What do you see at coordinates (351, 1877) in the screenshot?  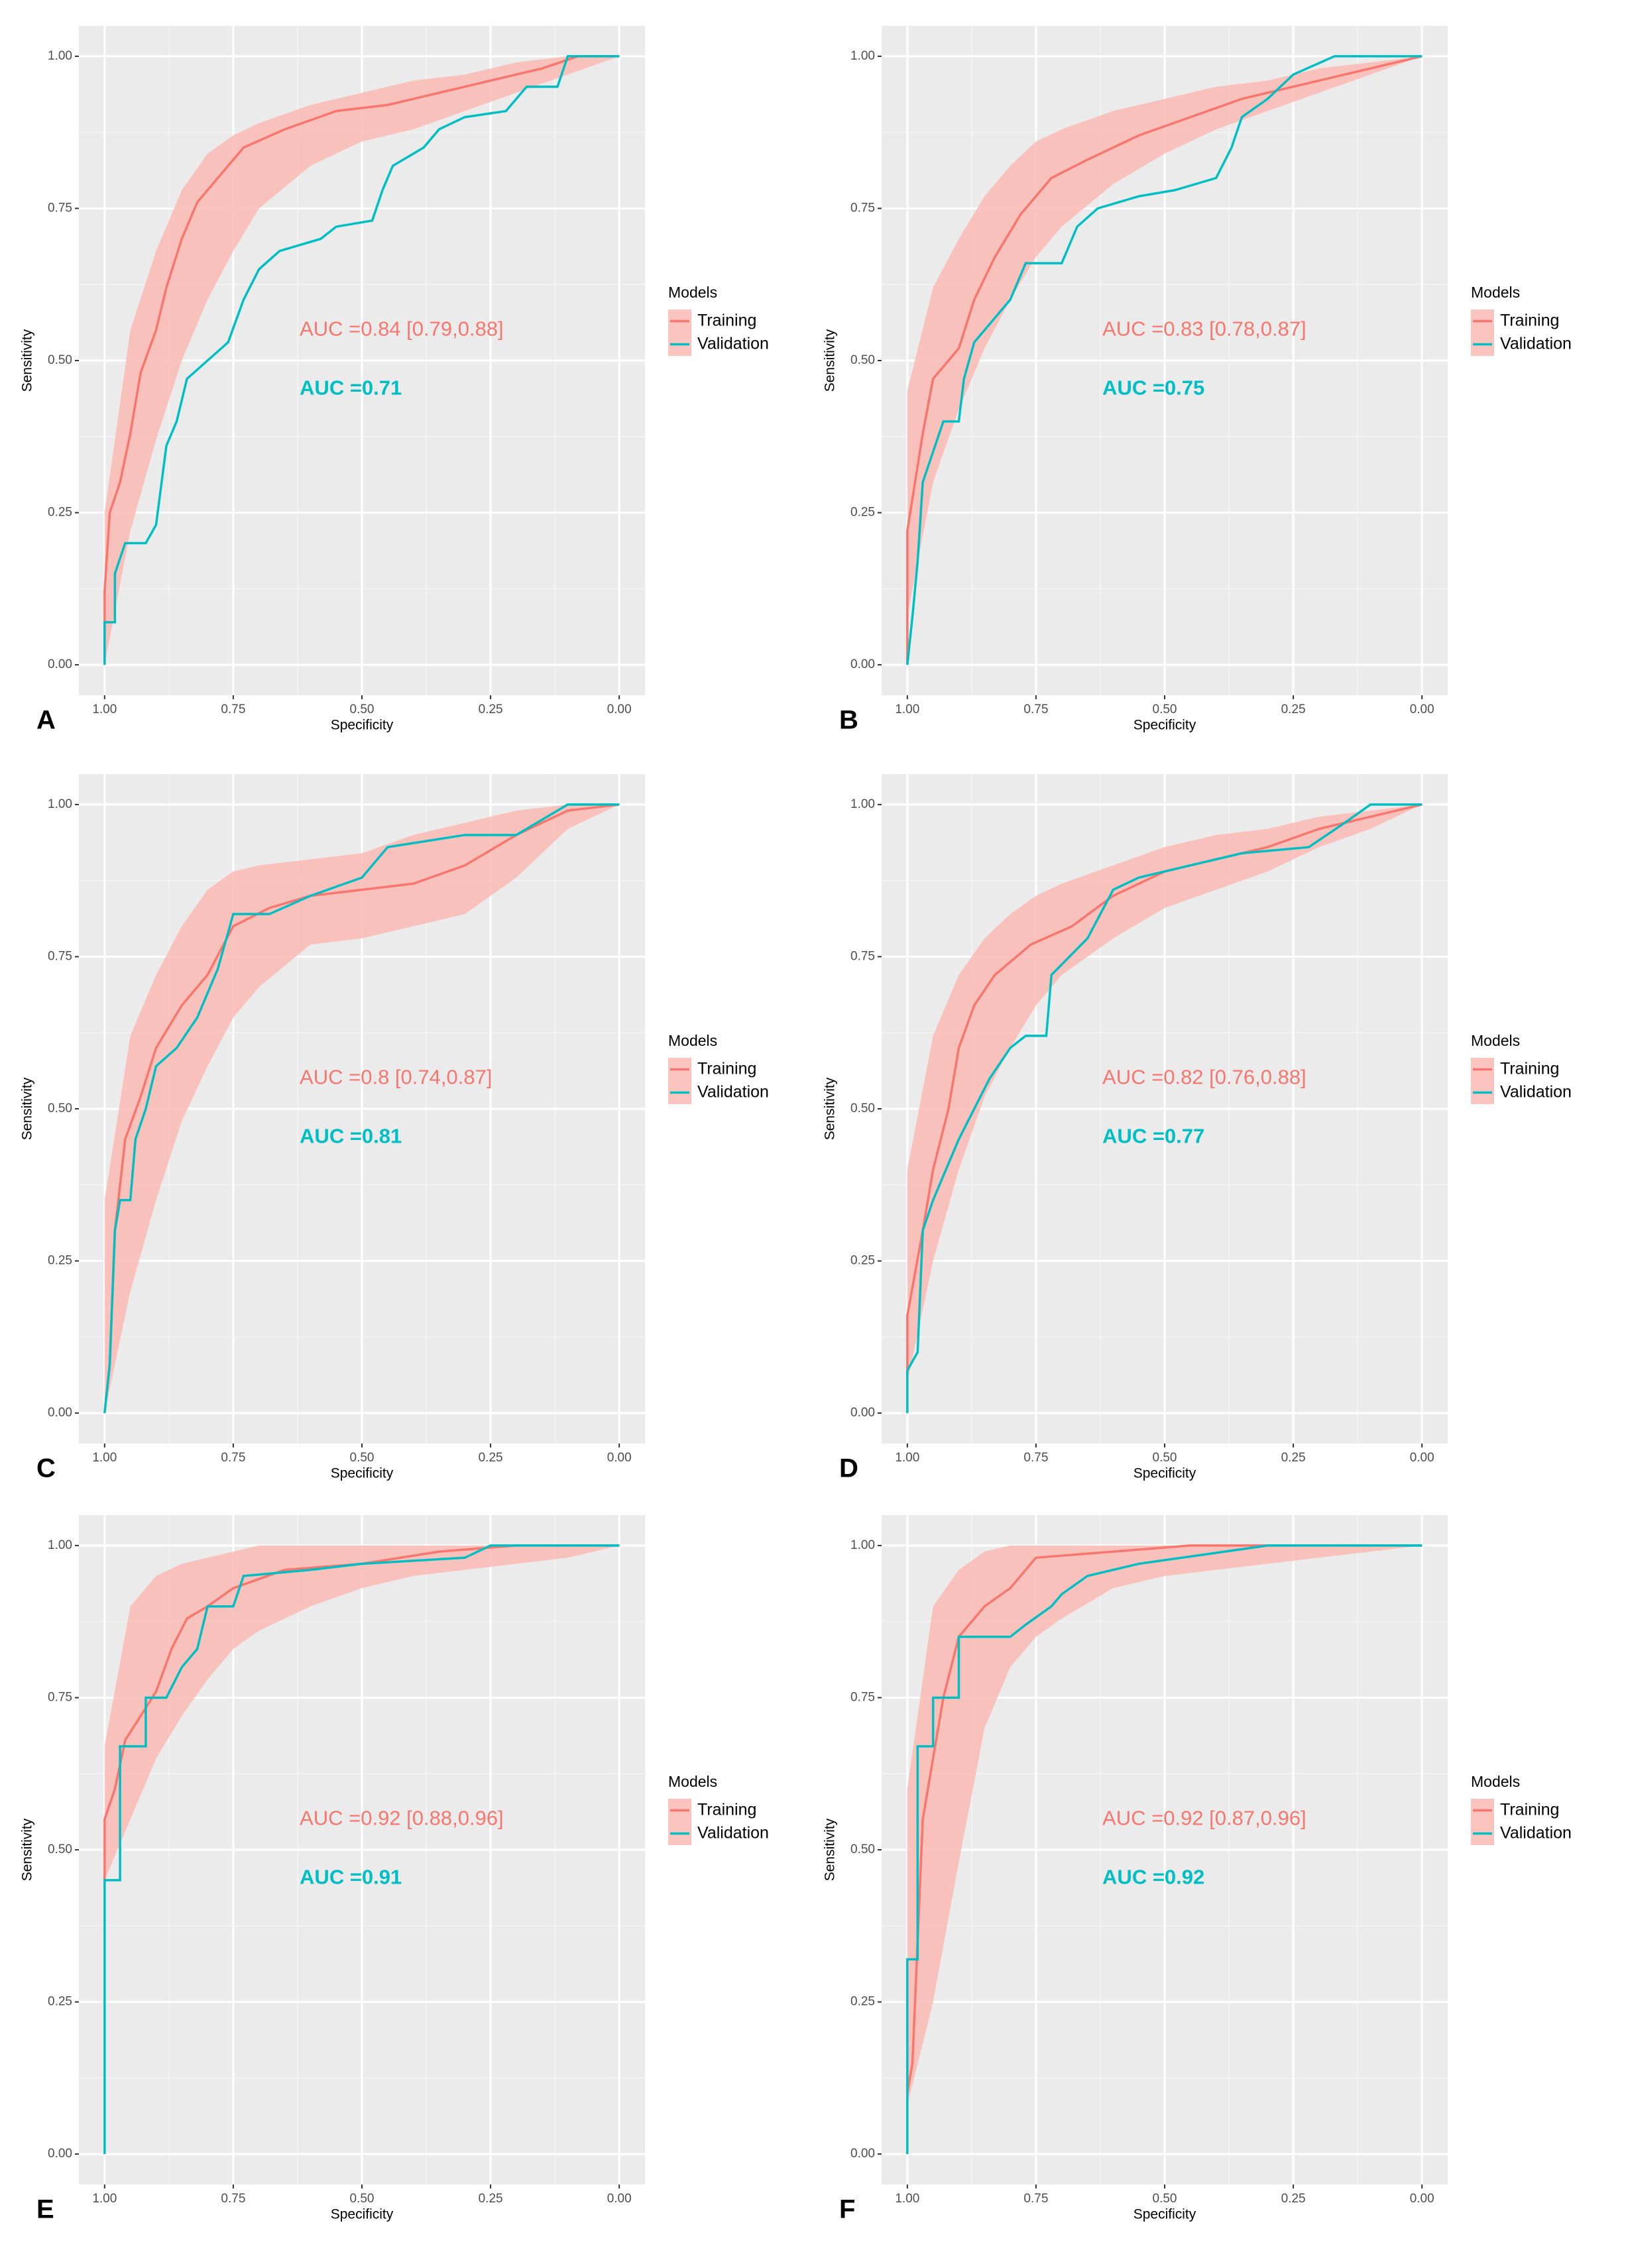 I see `annotation: AUC =0.91` at bounding box center [351, 1877].